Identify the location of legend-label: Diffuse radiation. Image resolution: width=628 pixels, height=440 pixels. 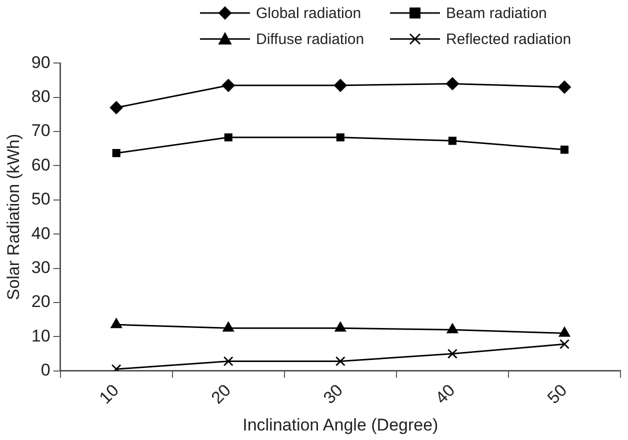
(310, 39).